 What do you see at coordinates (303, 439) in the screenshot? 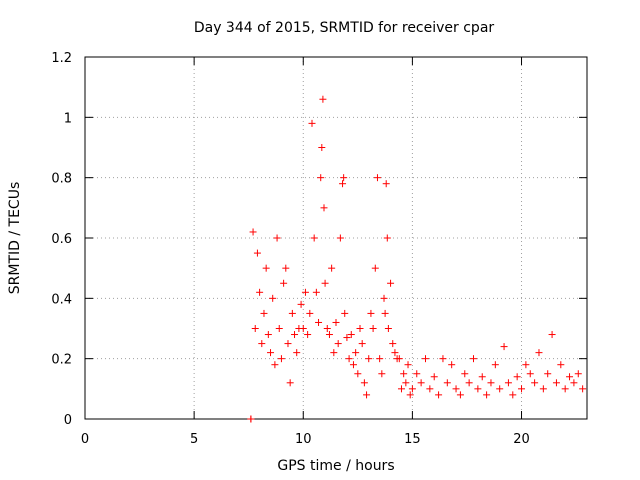
I see `x-tick-label: 10` at bounding box center [303, 439].